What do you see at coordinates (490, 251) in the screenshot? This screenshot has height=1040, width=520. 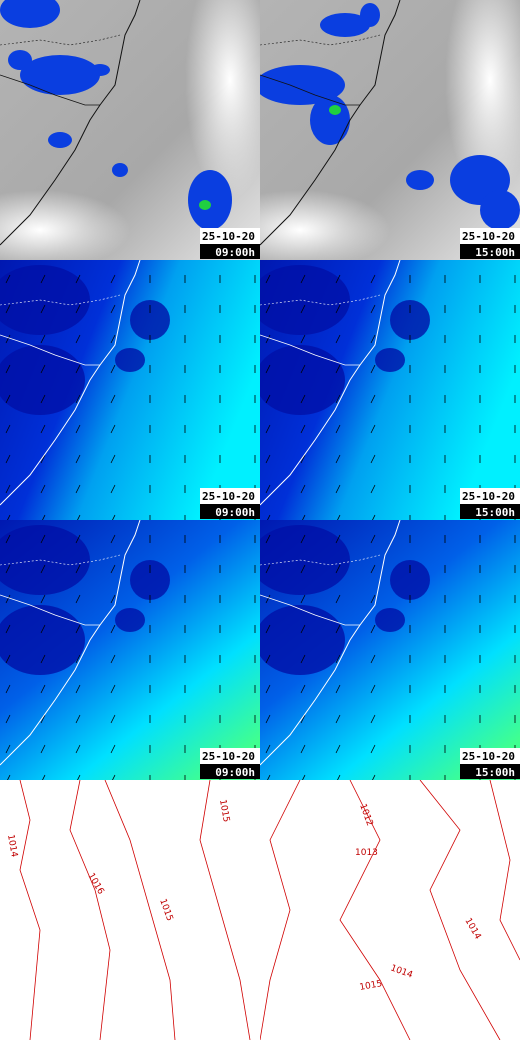 I see `time-box` at bounding box center [490, 251].